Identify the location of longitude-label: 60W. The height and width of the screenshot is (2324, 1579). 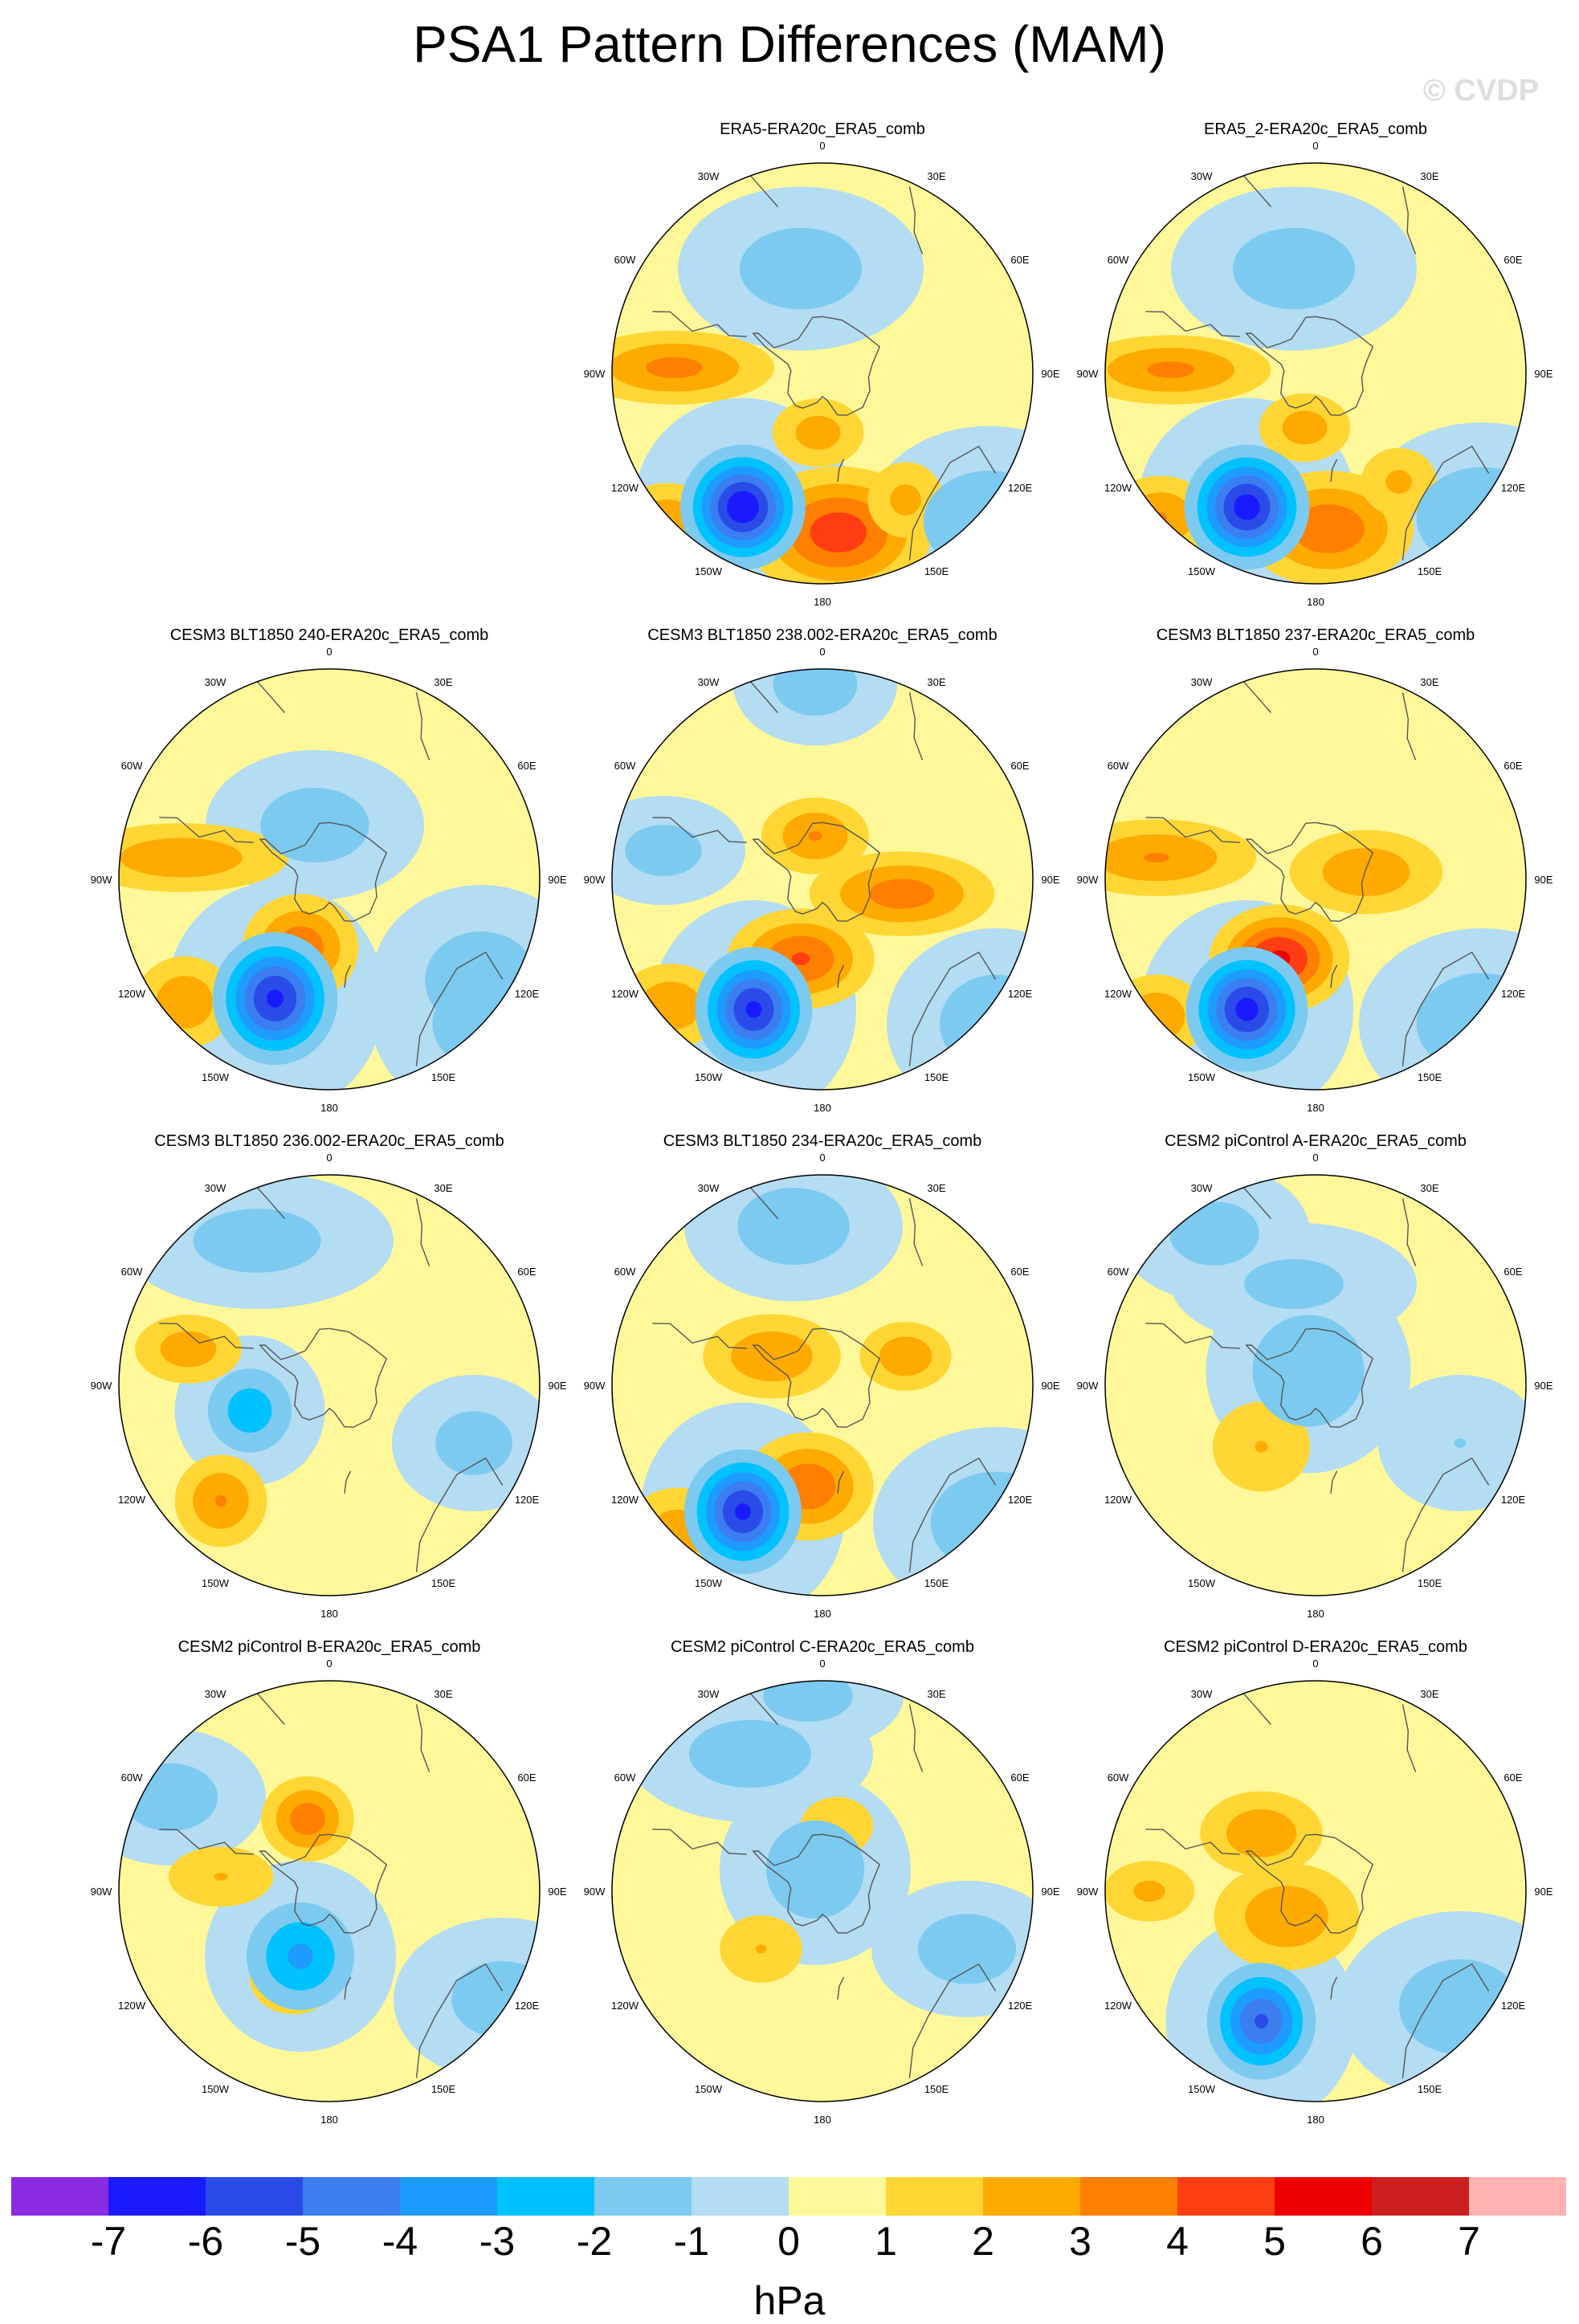
(625, 766).